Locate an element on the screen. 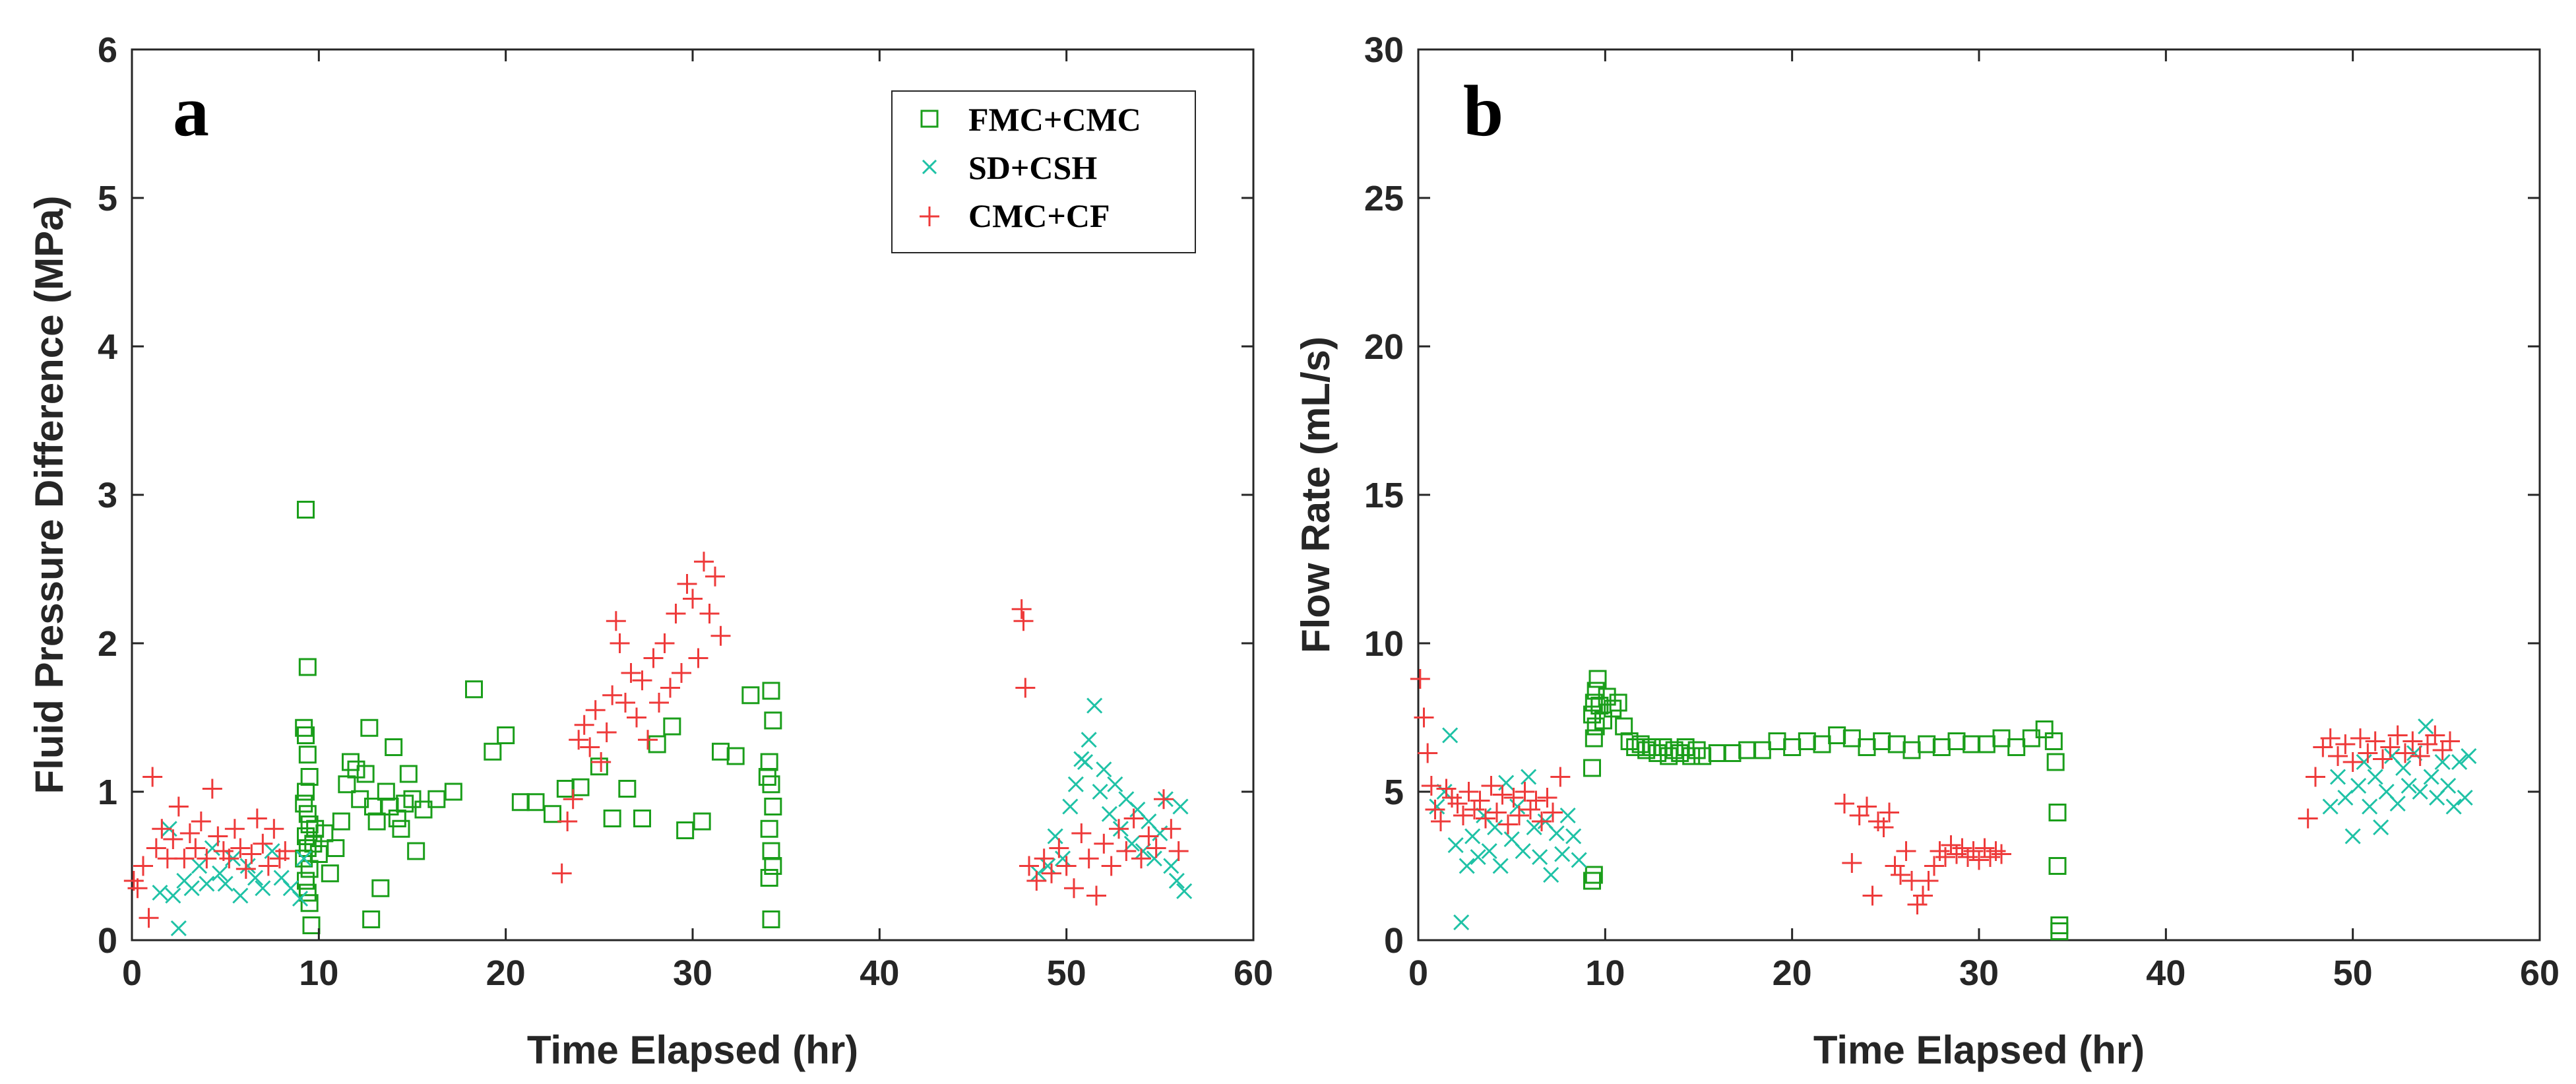  y-tick-label: 0 is located at coordinates (1394, 941).